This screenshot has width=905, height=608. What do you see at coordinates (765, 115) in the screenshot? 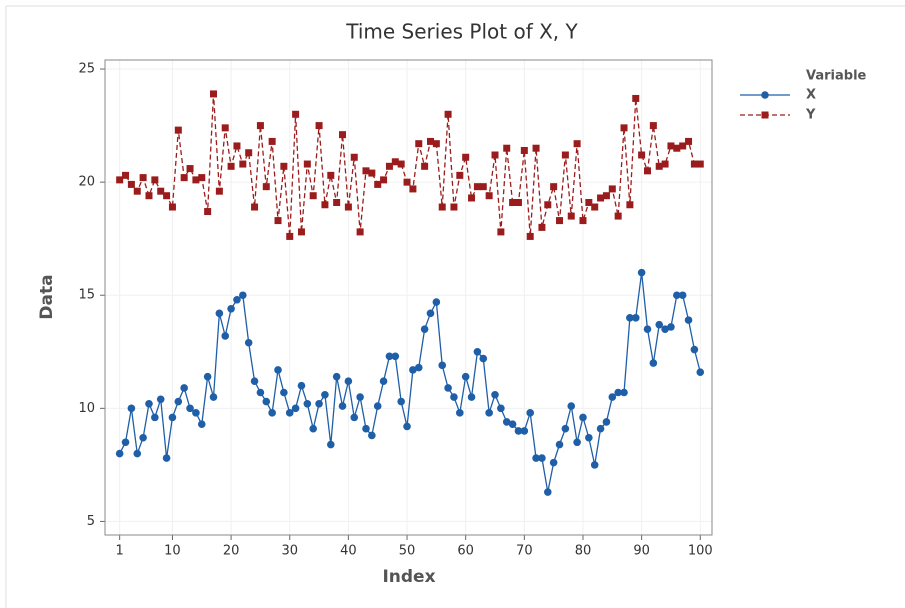
I see `legend-marker` at bounding box center [765, 115].